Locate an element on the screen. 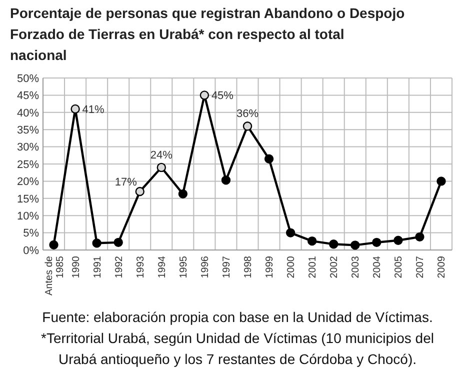  x-tick-label: 1999 is located at coordinates (270, 267).